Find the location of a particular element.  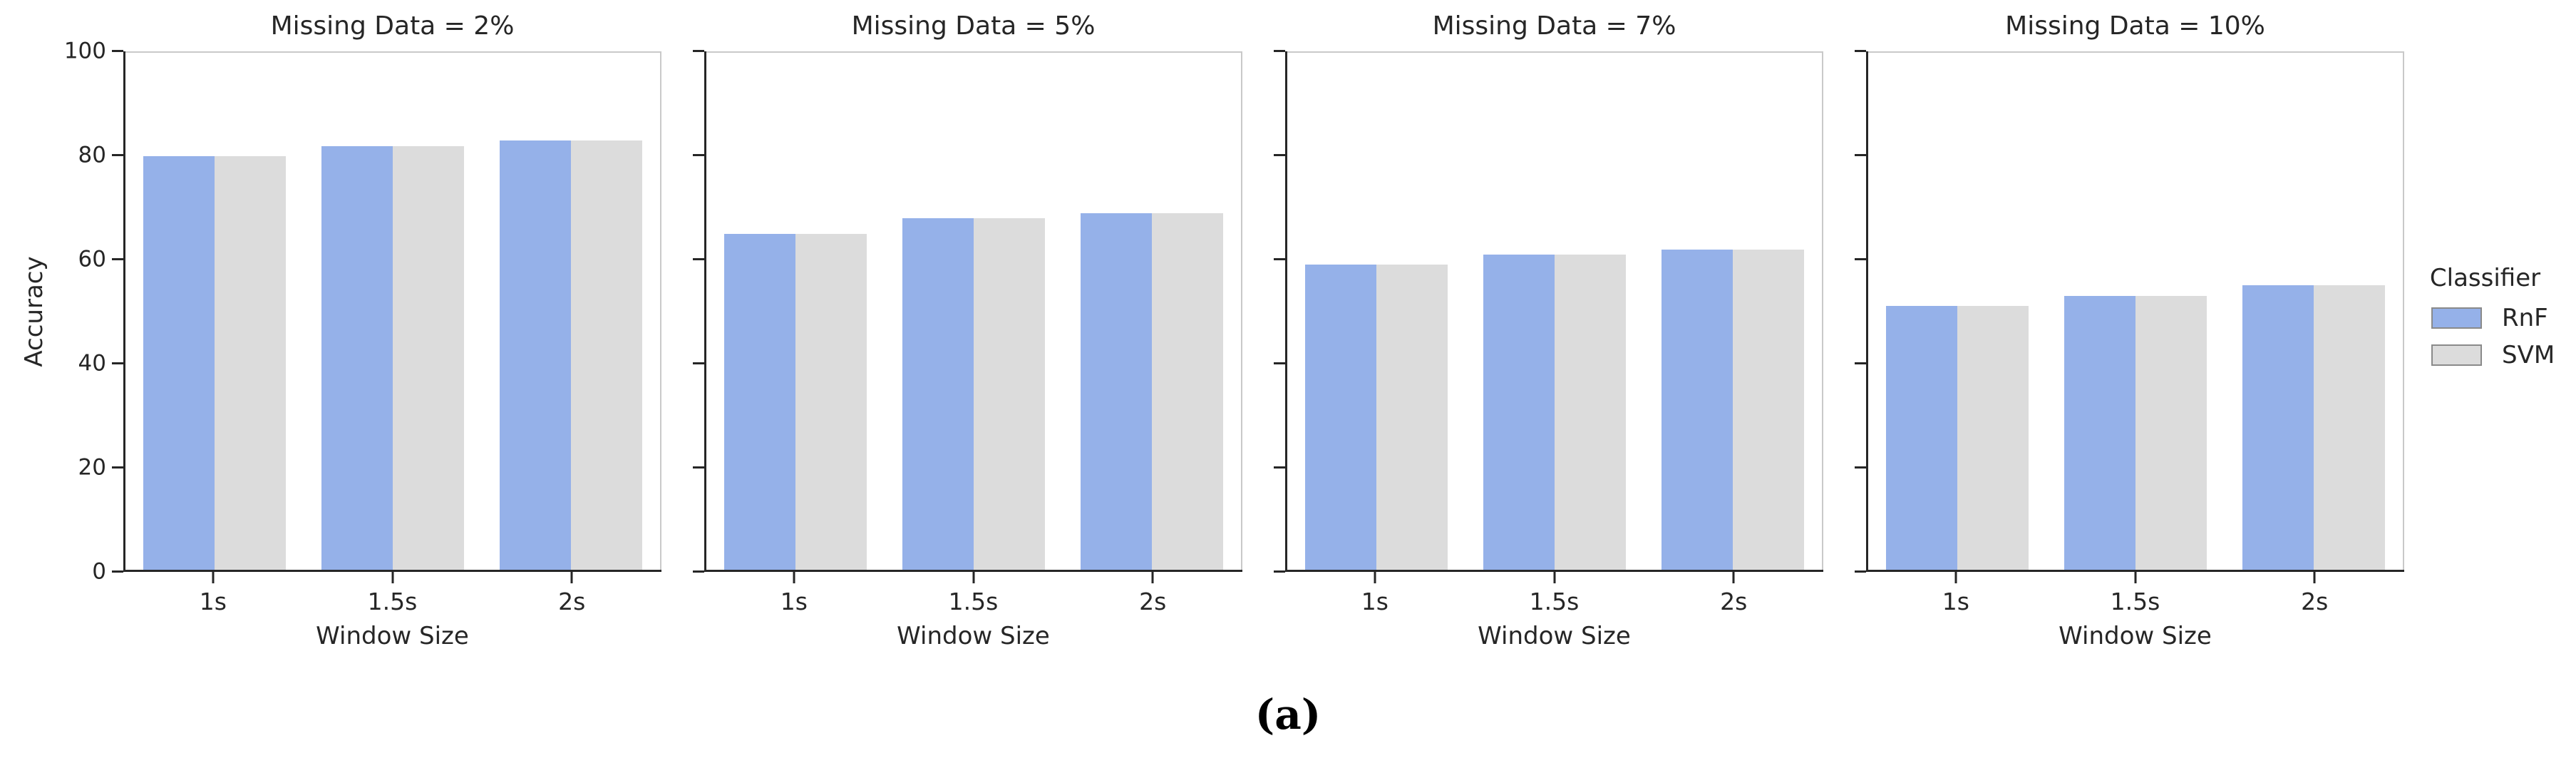

legend-label: SVM is located at coordinates (2528, 355).